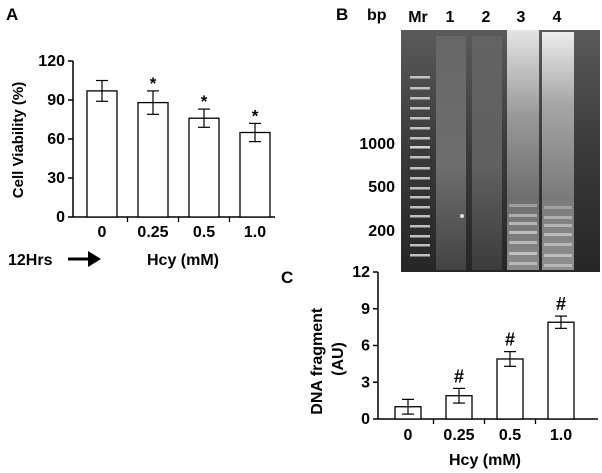  Describe the element at coordinates (557, 17) in the screenshot. I see `gel-lane-label-4: 4` at that location.